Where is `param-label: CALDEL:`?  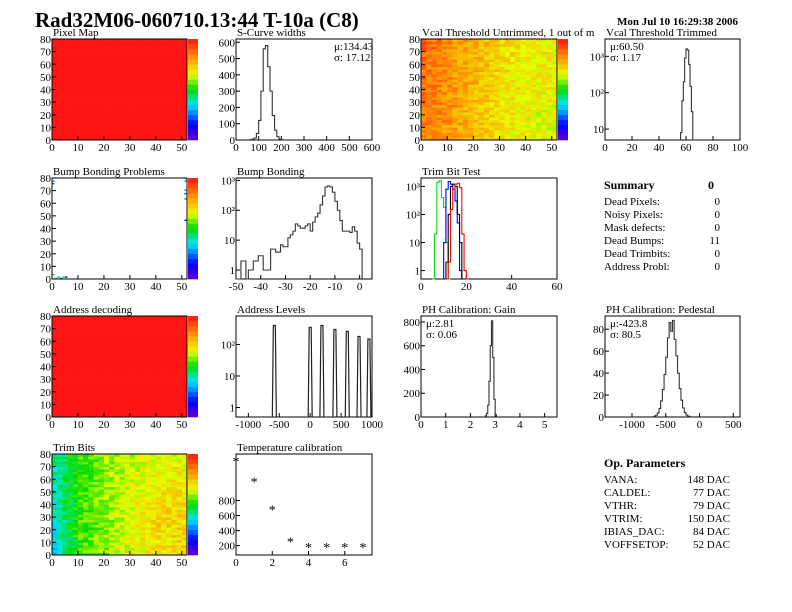 param-label: CALDEL: is located at coordinates (627, 493).